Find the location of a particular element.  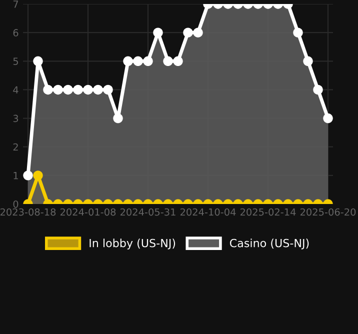

y-tick-label: 3 is located at coordinates (15, 118).